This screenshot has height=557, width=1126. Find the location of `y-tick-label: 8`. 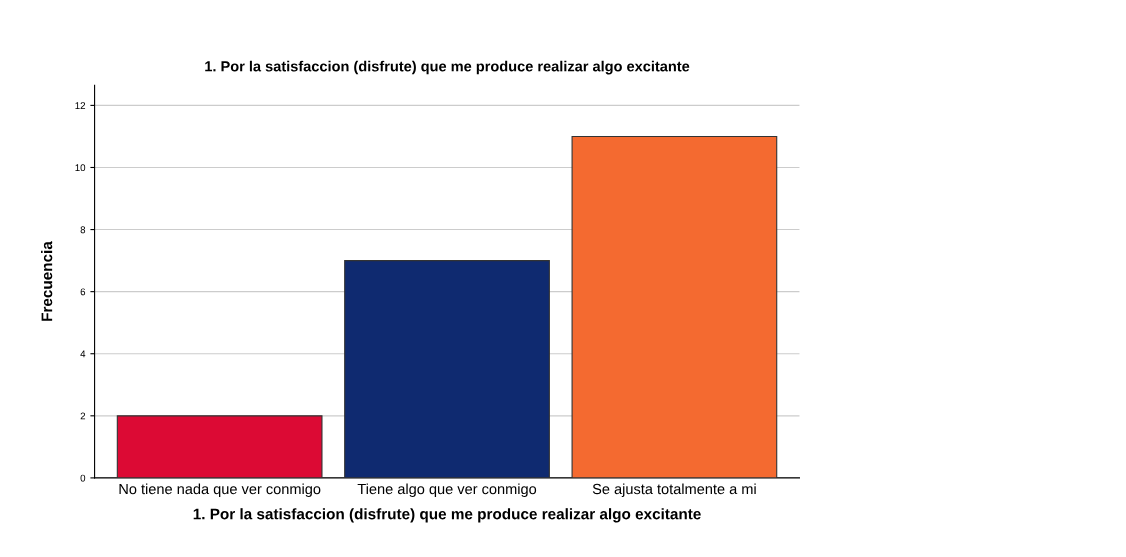

y-tick-label: 8 is located at coordinates (83, 230).